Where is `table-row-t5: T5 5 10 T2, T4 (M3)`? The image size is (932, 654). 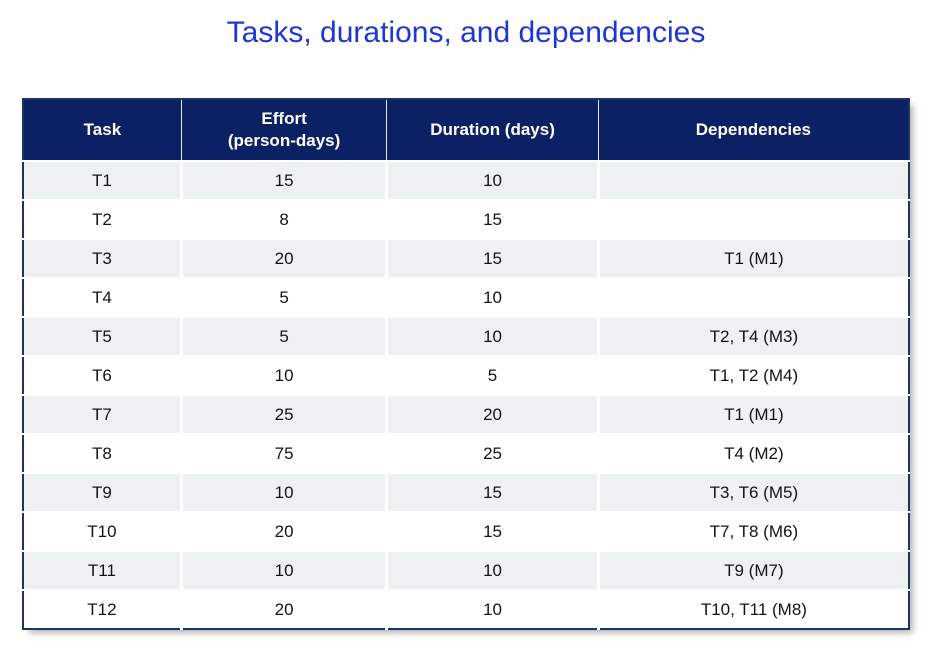 table-row-t5: T5 5 10 T2, T4 (M3) is located at coordinates (466, 336).